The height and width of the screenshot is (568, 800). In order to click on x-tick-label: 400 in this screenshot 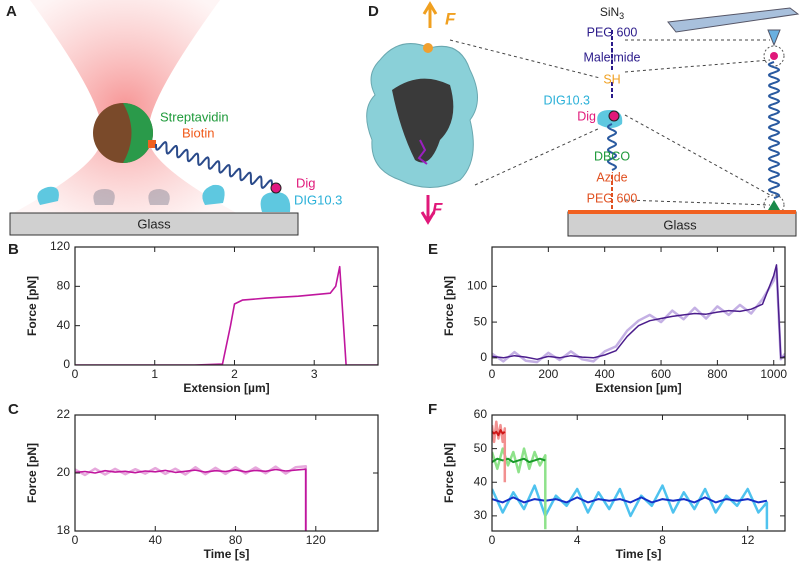, I will do `click(605, 374)`.